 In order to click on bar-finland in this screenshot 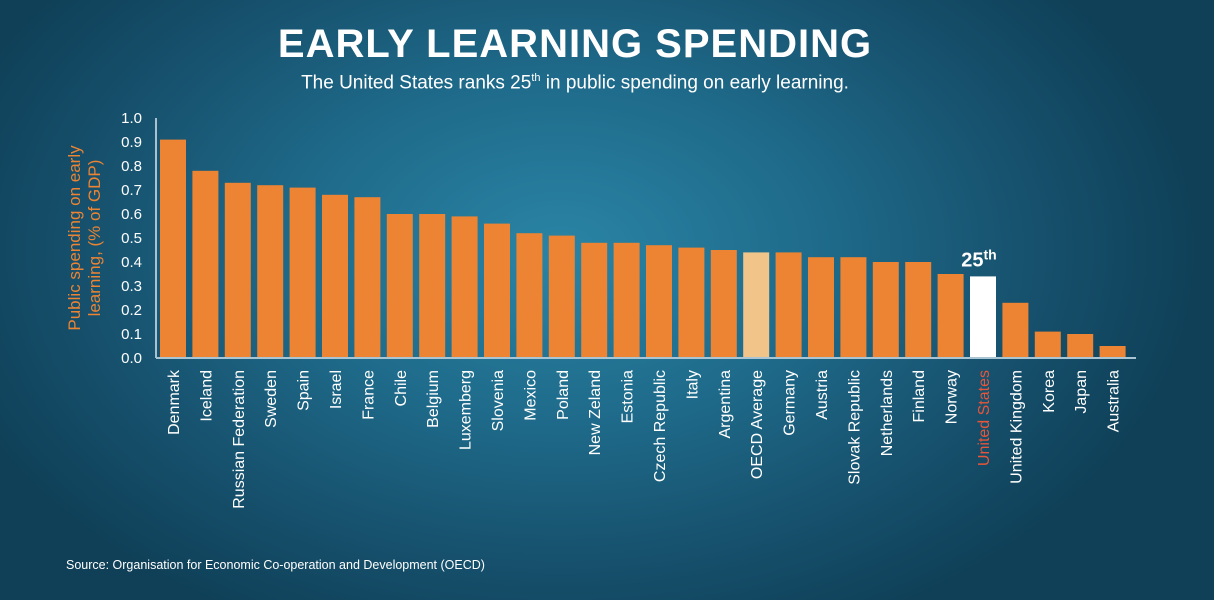, I will do `click(918, 310)`.